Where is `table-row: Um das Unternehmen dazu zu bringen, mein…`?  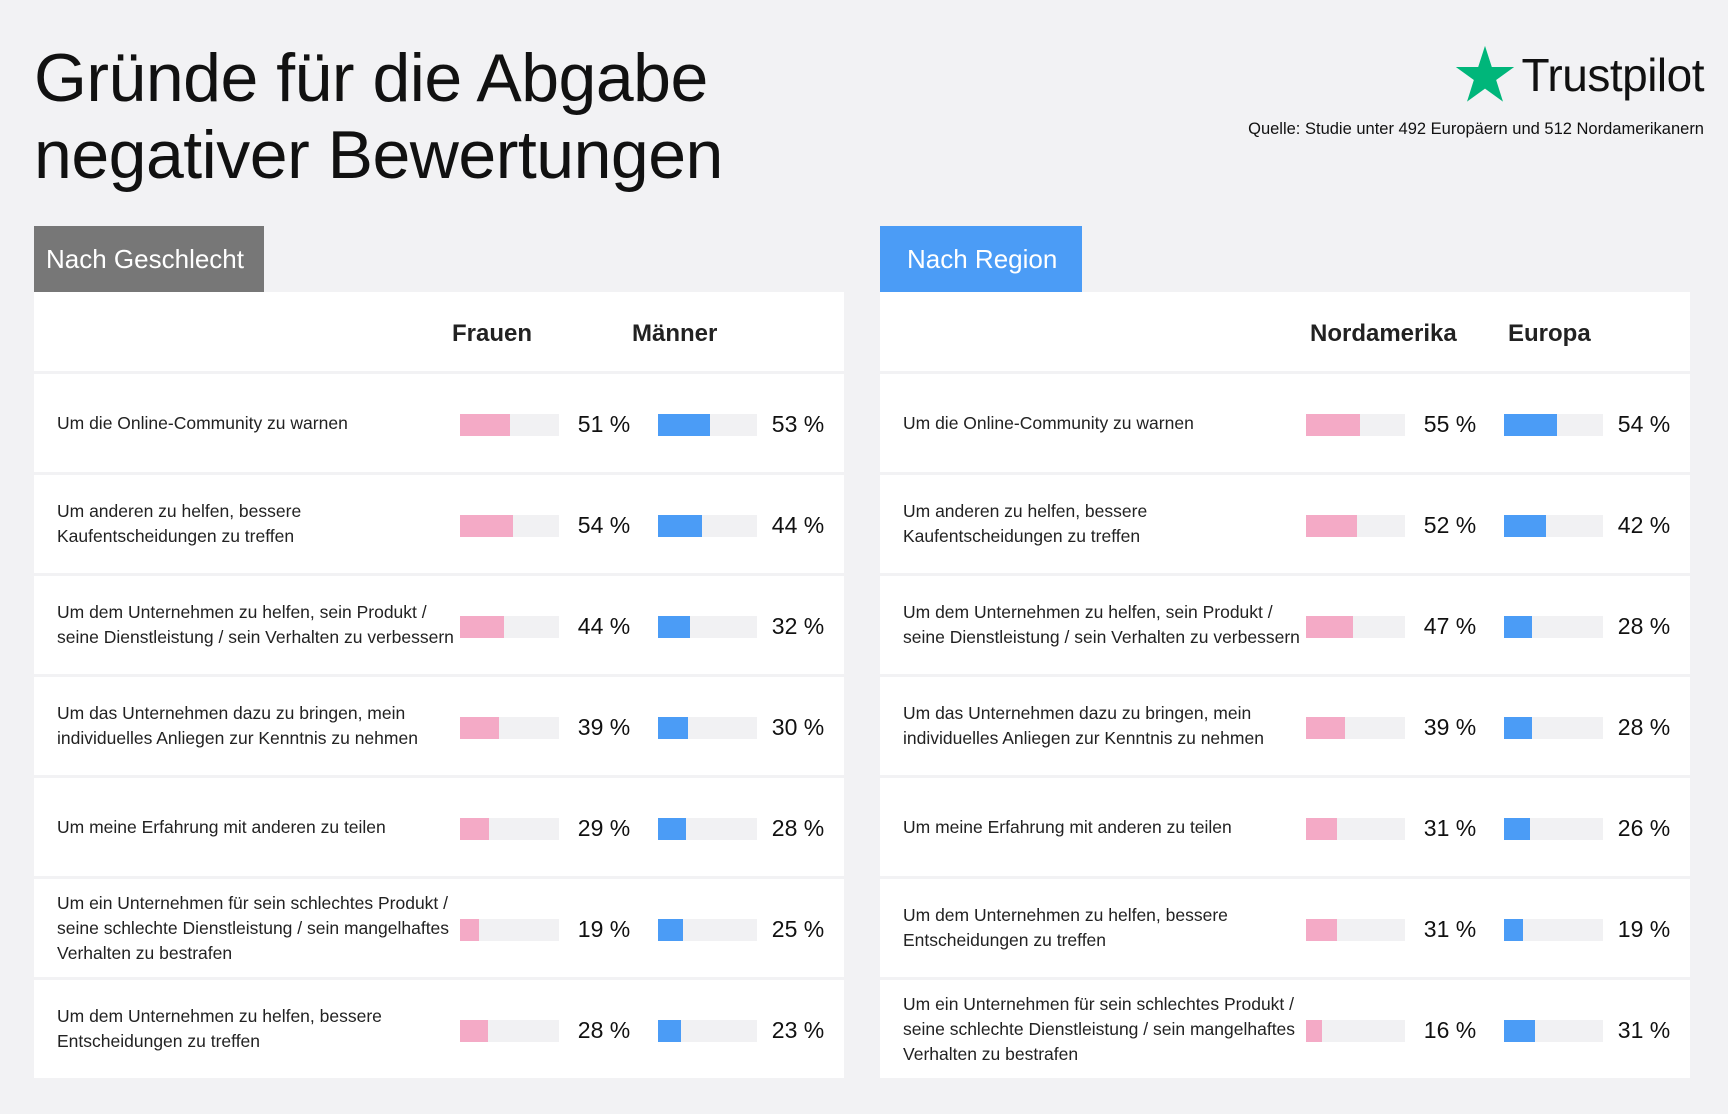
table-row: Um das Unternehmen dazu zu bringen, mein… is located at coordinates (1285, 726).